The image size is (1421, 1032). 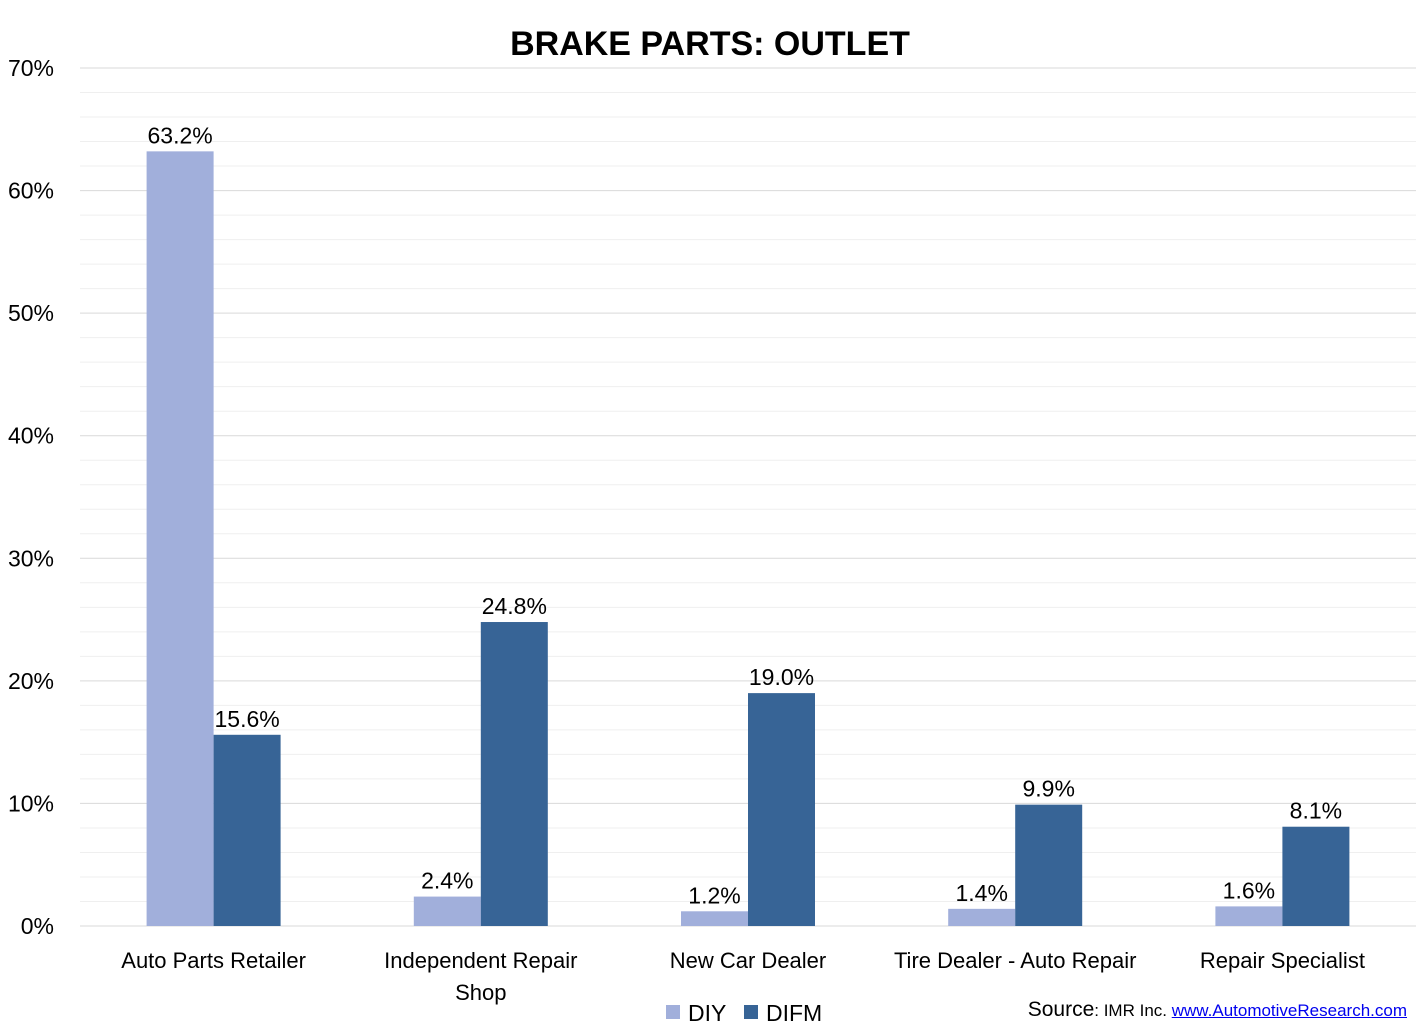 I want to click on x-category-label: Auto Parts Retailer, so click(x=213, y=960).